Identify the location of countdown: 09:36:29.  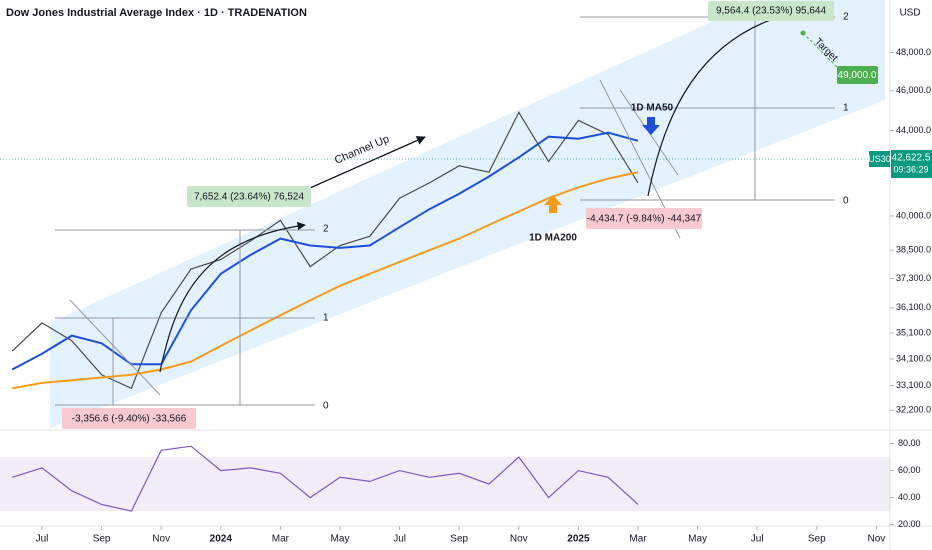
(910, 169).